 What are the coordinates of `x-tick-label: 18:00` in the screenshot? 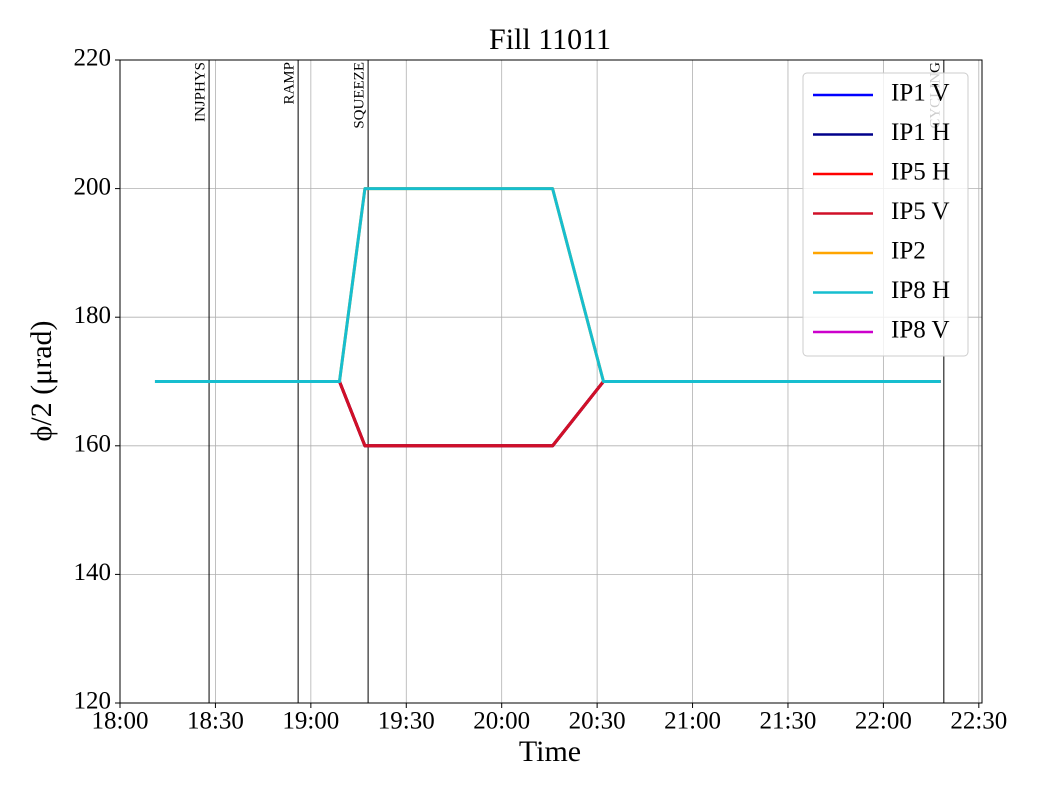 It's located at (120, 721).